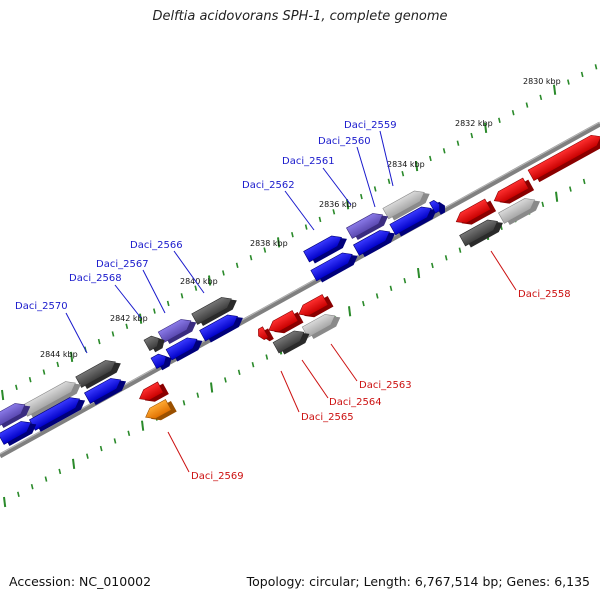 The width and height of the screenshot is (600, 600). Describe the element at coordinates (344, 141) in the screenshot. I see `gene-label-daci-2560: Daci_2560` at that location.